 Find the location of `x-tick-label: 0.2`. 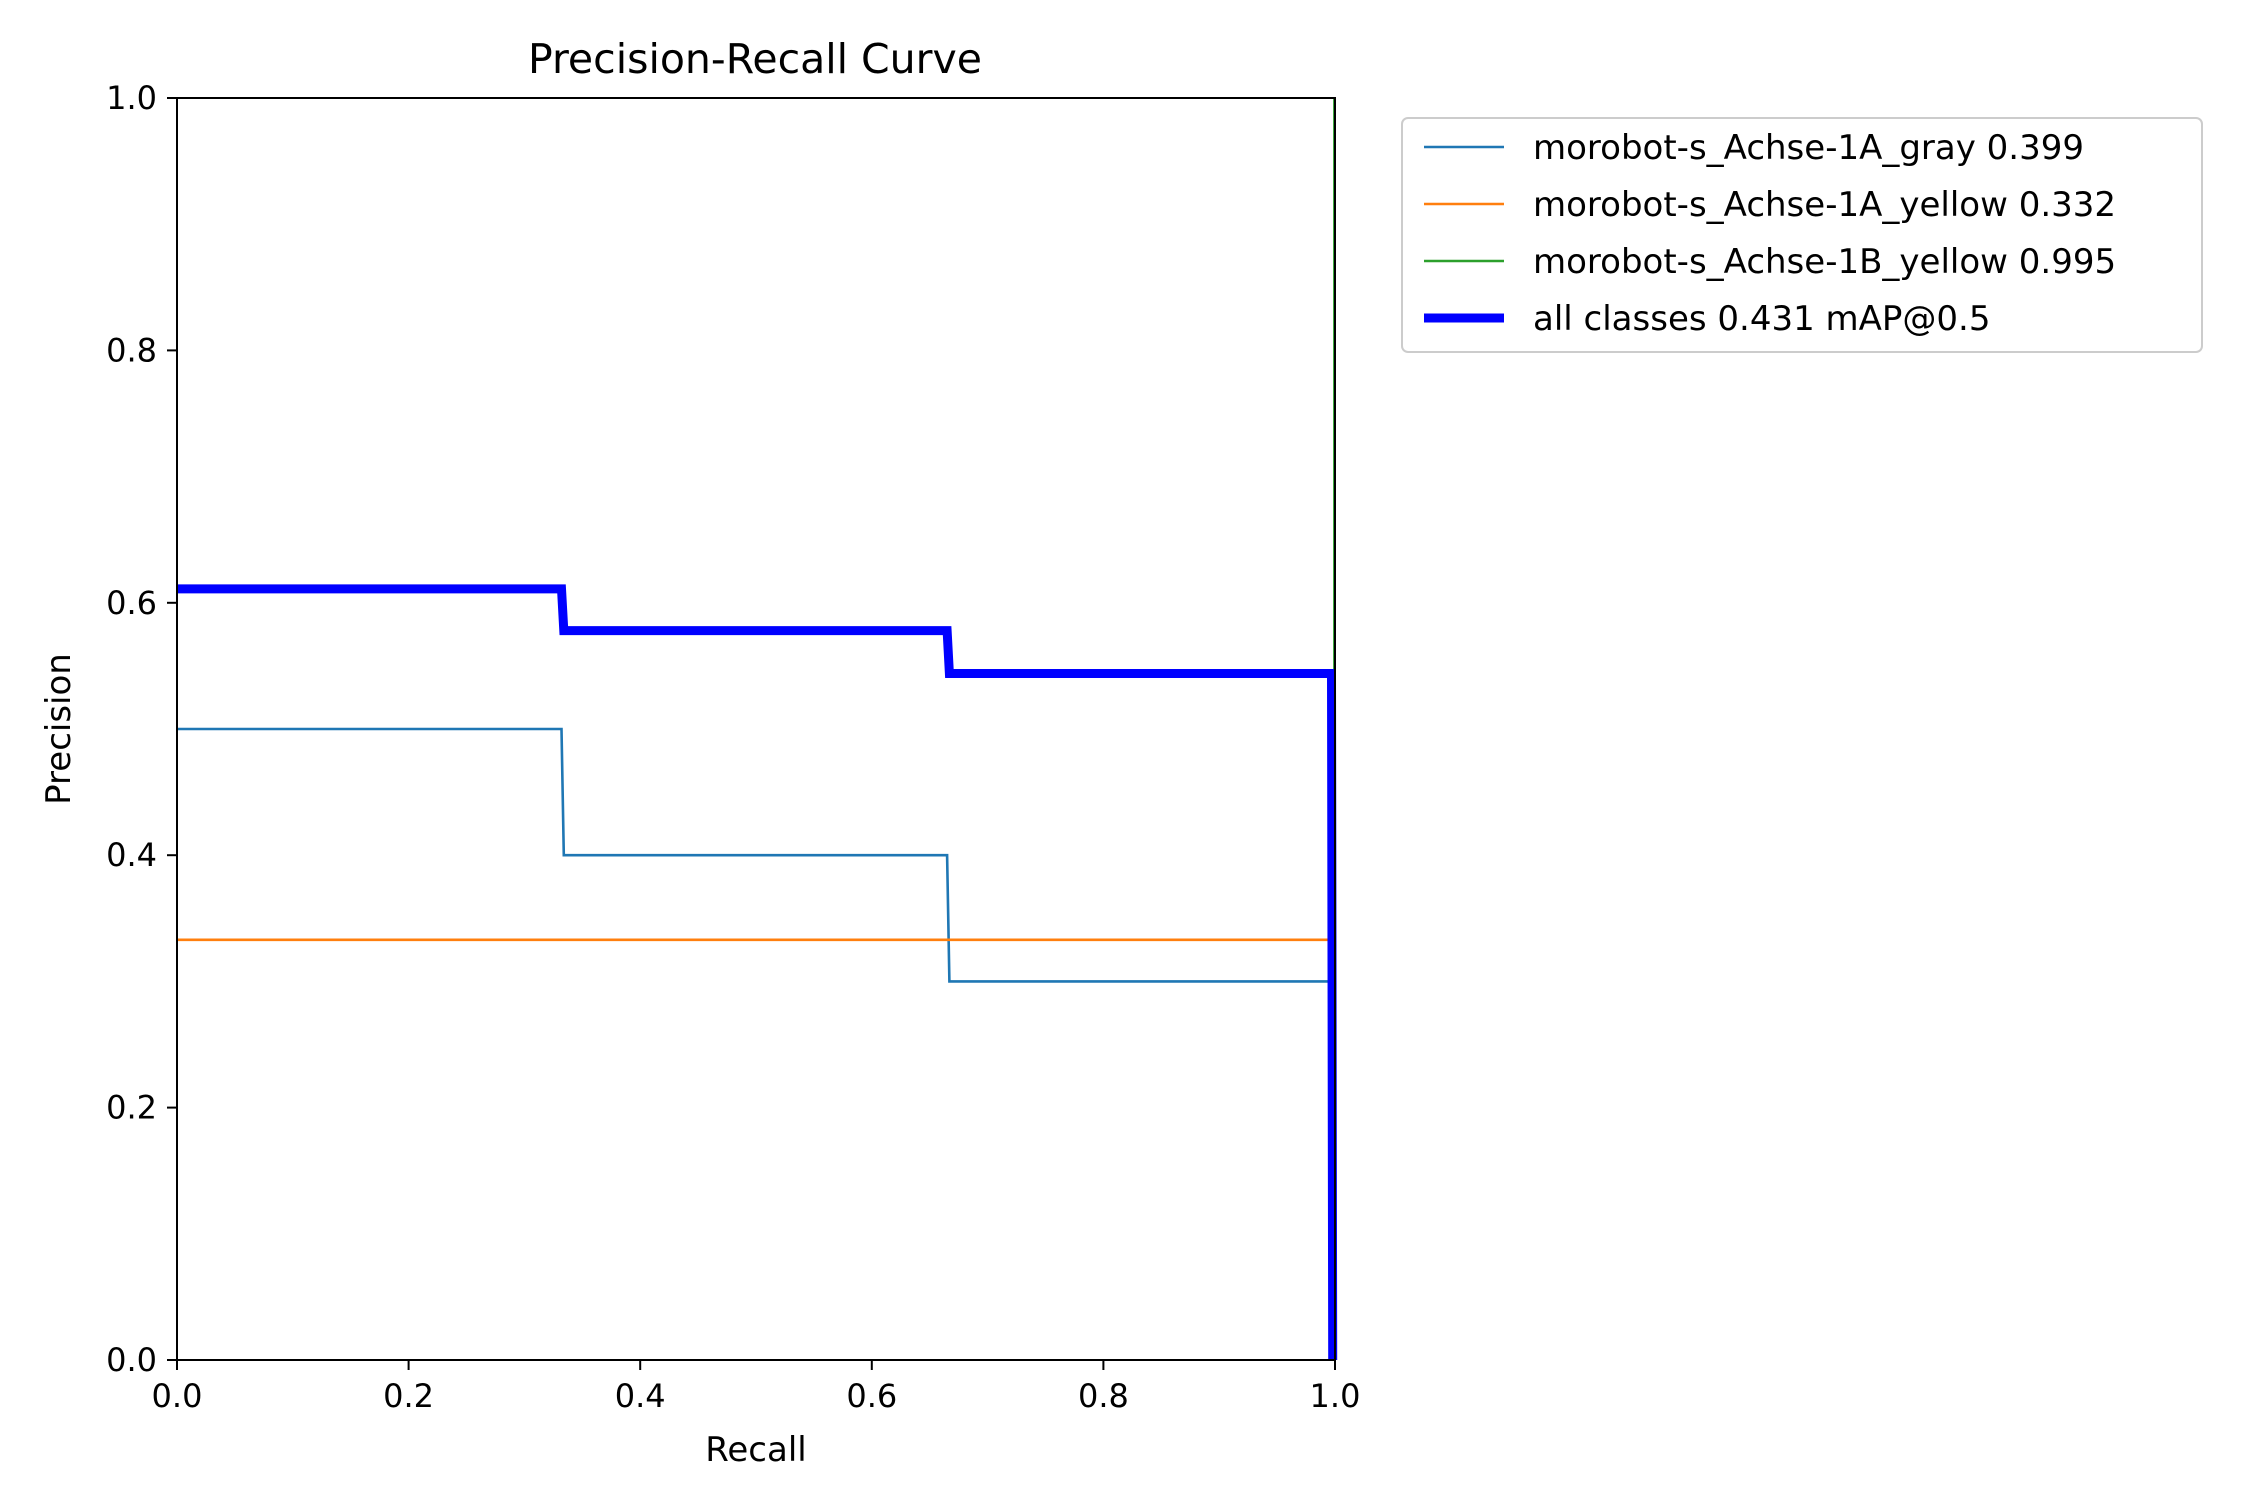

x-tick-label: 0.2 is located at coordinates (408, 1396).